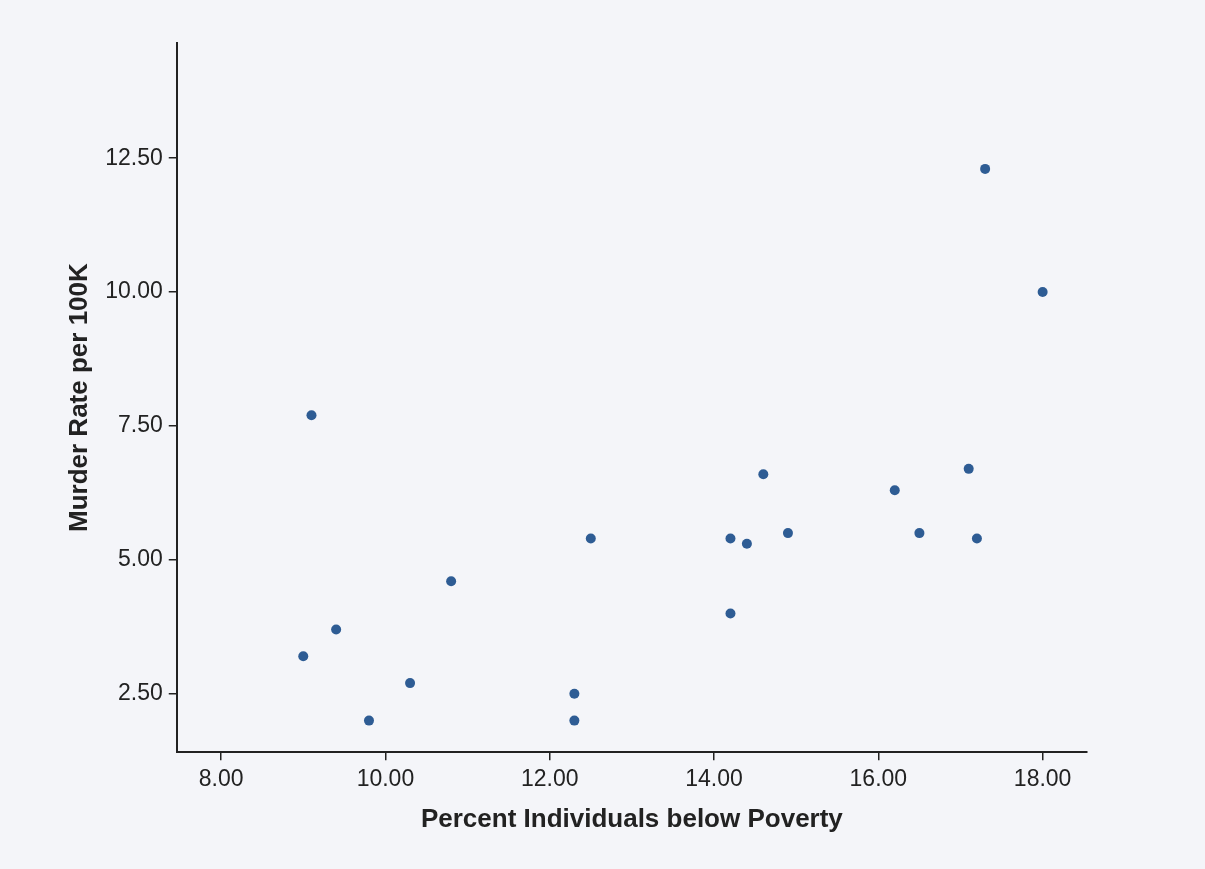 The width and height of the screenshot is (1205, 869). What do you see at coordinates (140, 424) in the screenshot?
I see `y-tick-label: 7.50` at bounding box center [140, 424].